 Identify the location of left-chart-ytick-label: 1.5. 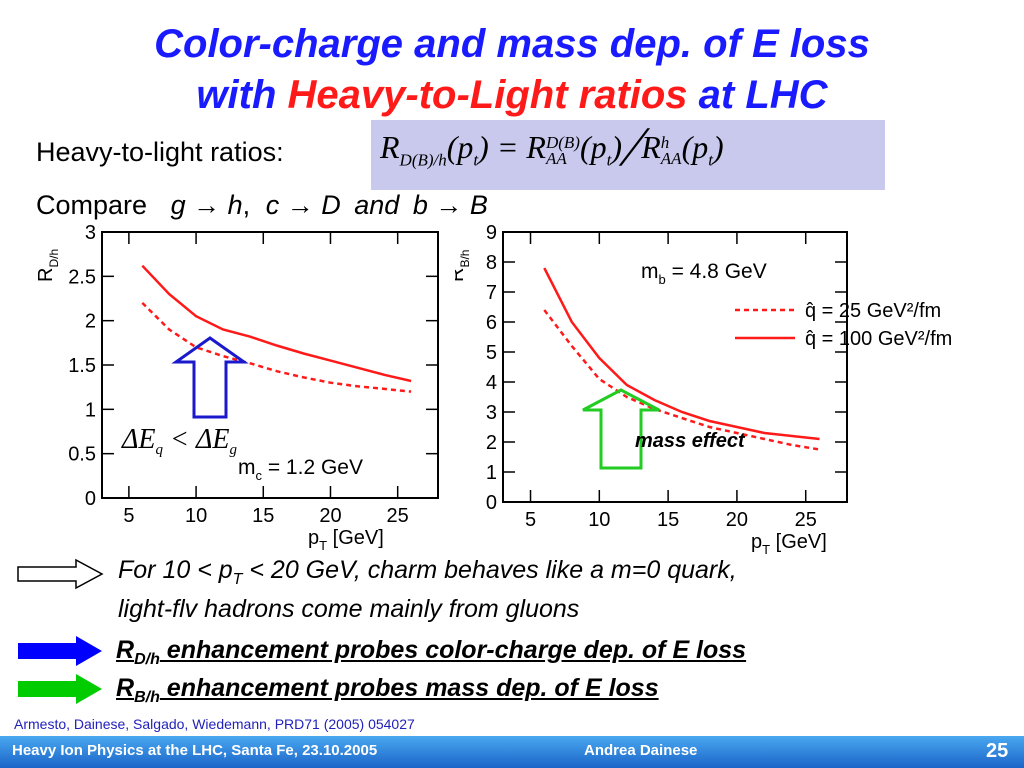
(82, 366).